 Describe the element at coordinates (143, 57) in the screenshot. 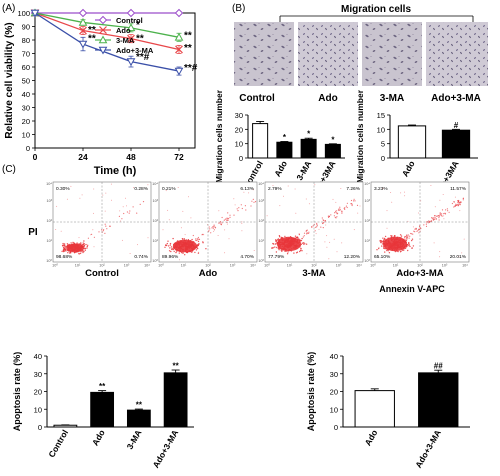

I see `significance-label: **#` at that location.